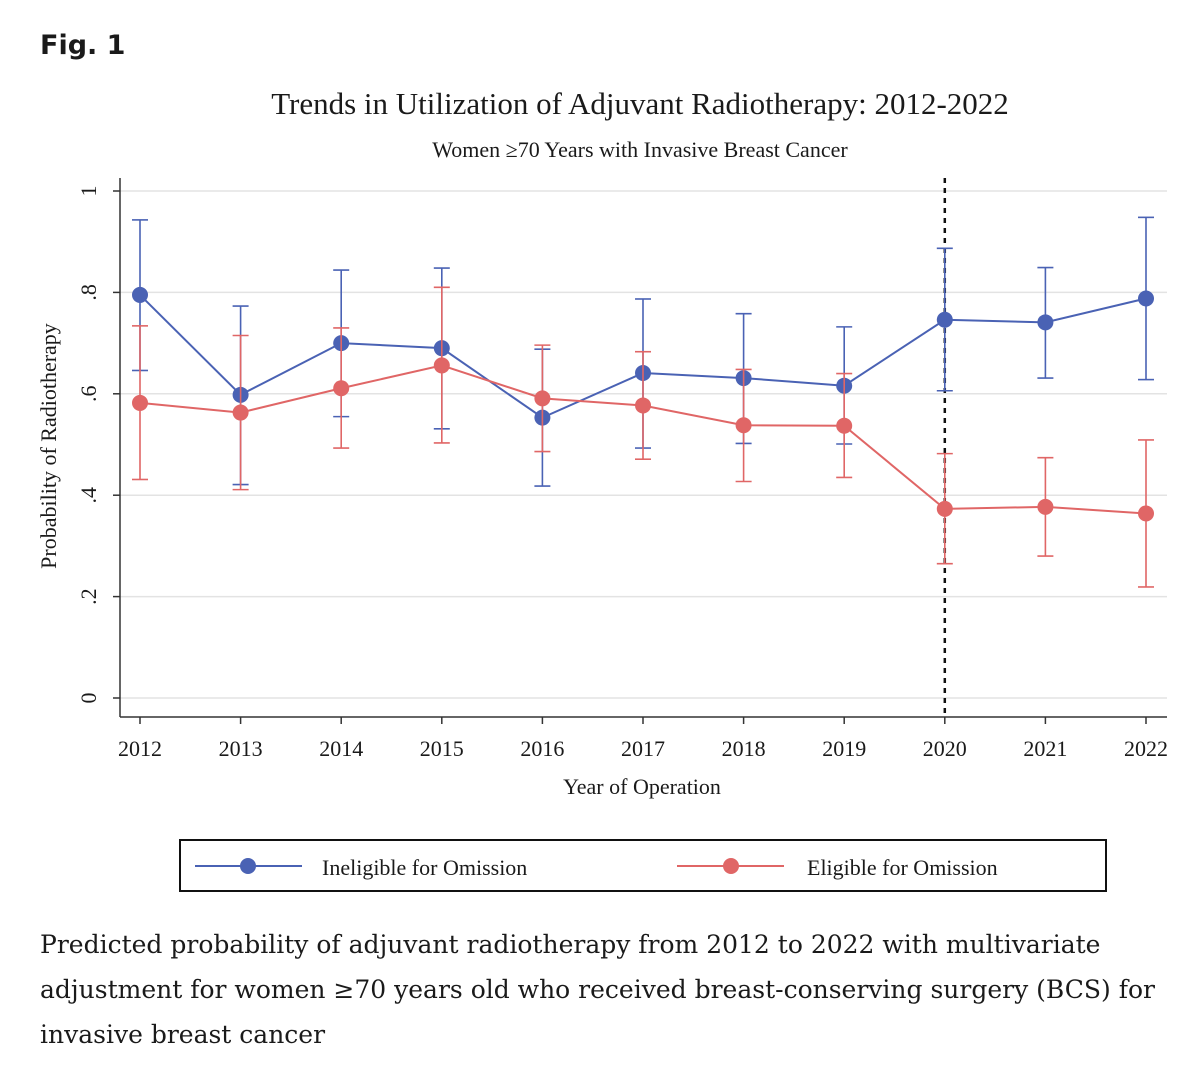  What do you see at coordinates (744, 748) in the screenshot?
I see `x-tick-label-6: 2018` at bounding box center [744, 748].